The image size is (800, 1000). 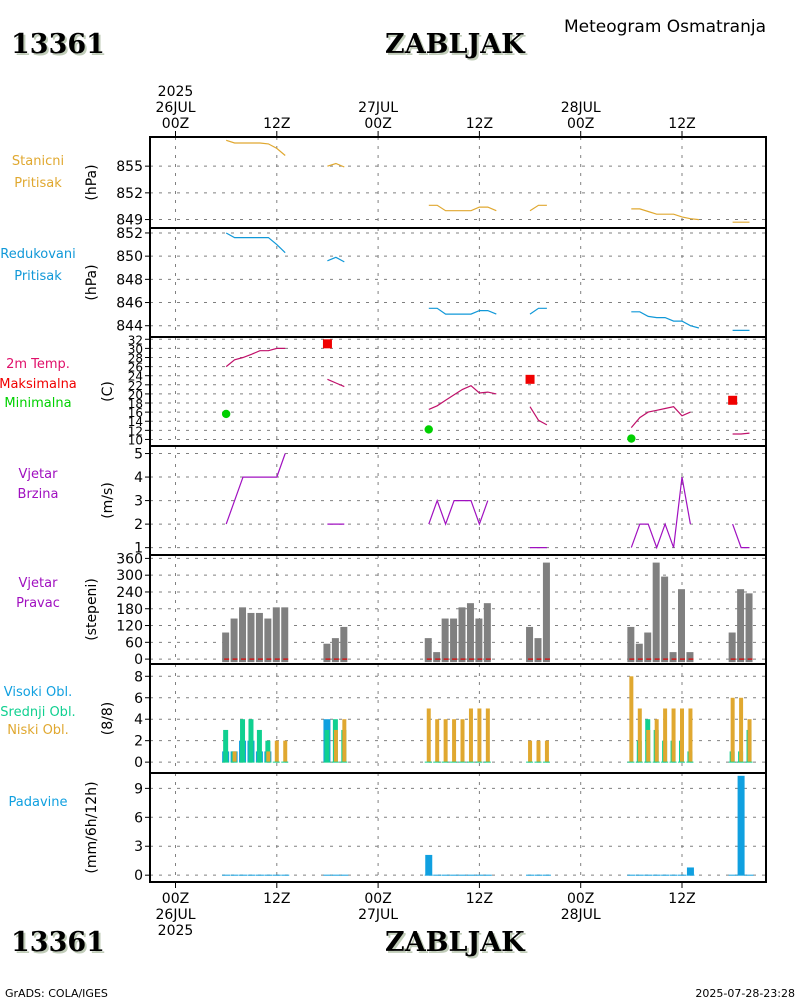 I want to click on x-tick-label-bottom: 28JUL, so click(x=581, y=915).